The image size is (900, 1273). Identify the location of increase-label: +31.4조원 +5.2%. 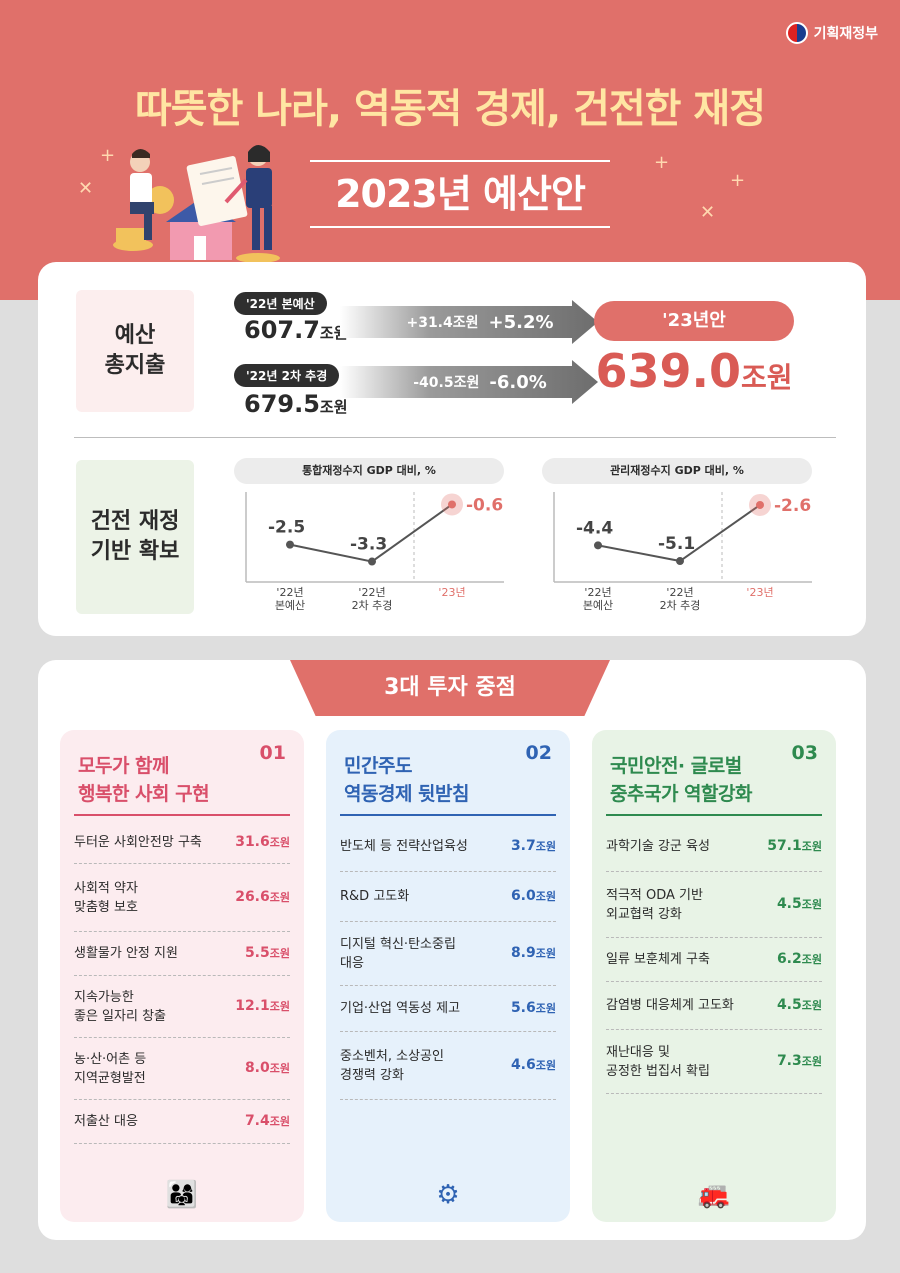
(480, 322).